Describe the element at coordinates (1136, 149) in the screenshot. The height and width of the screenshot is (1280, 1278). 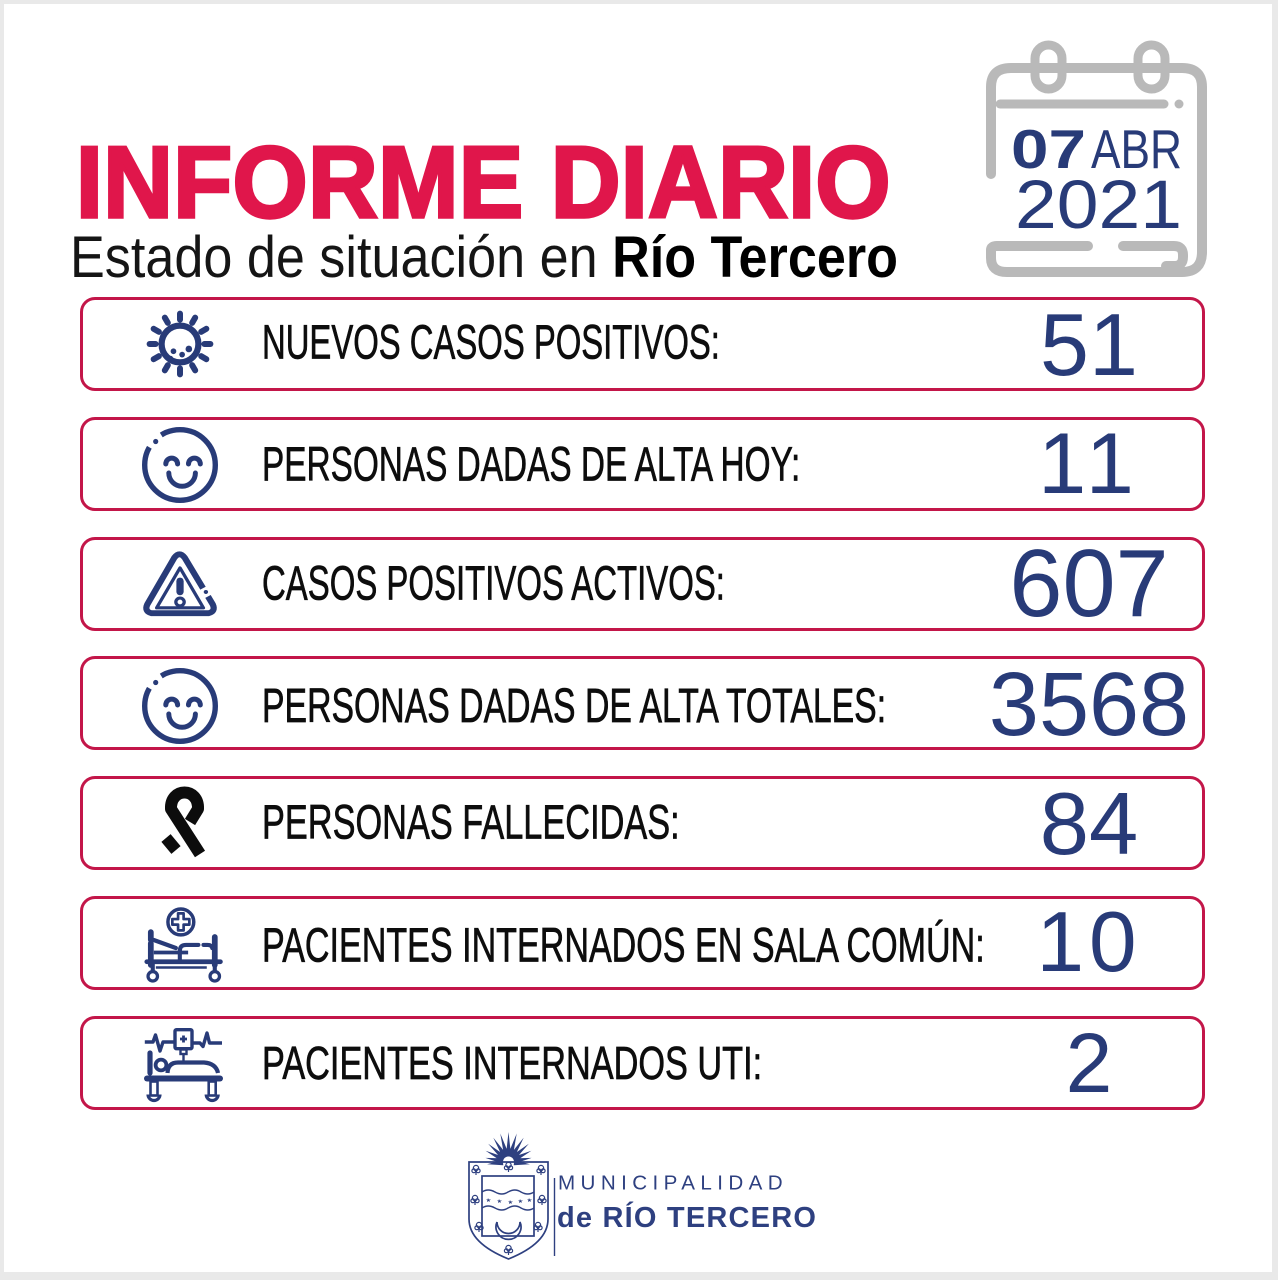
I see `svg-text: ABR` at that location.